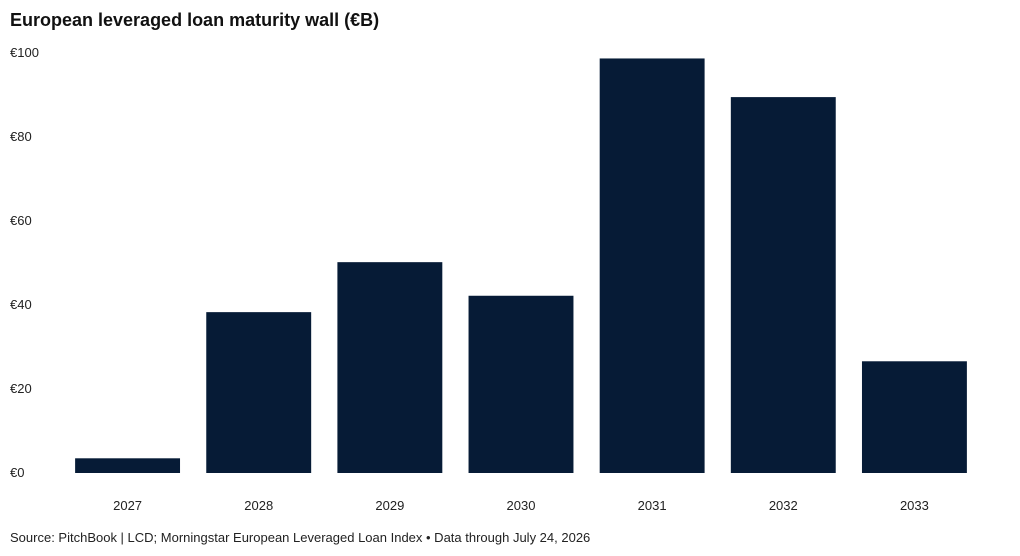  I want to click on x-tick-label: 2030, so click(521, 505).